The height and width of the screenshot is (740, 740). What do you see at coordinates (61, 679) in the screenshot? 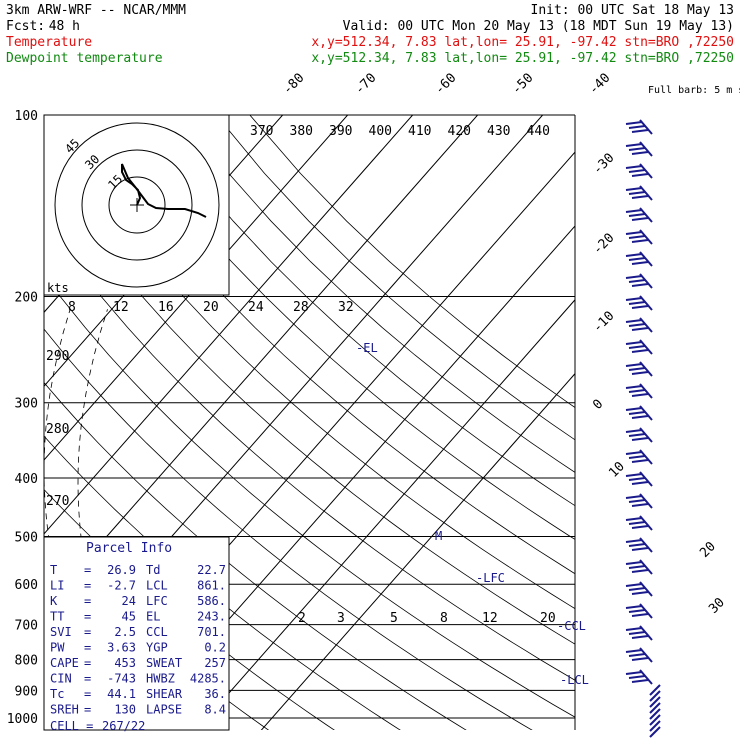
I see `parcel-label-cin: CIN` at bounding box center [61, 679].